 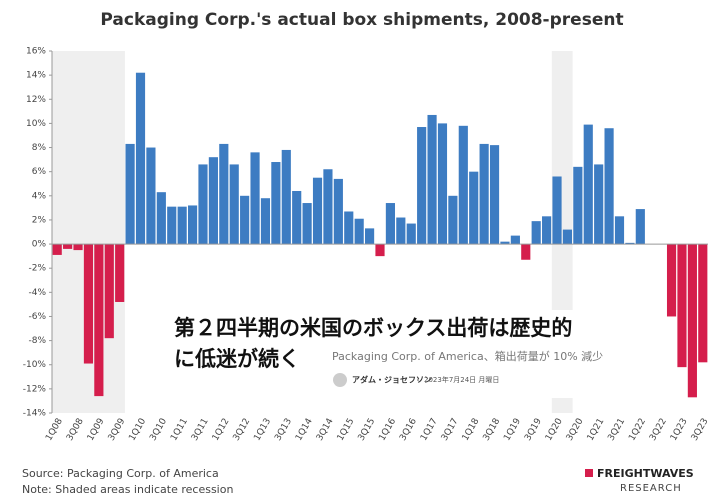 I want to click on logo-sub: RESEARCH, so click(x=651, y=488).